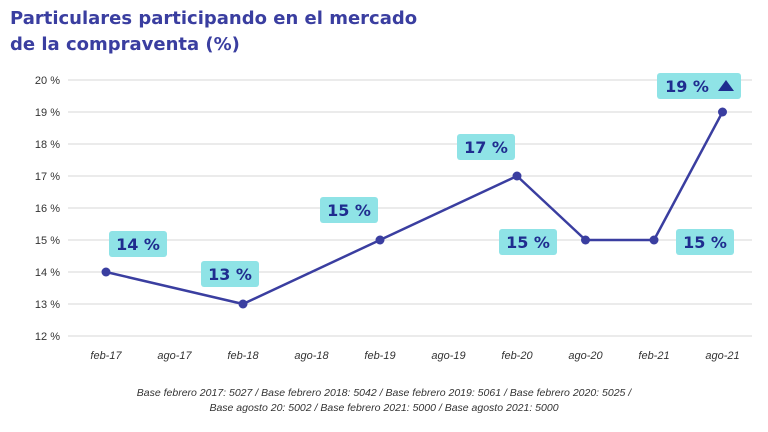 The height and width of the screenshot is (432, 768). Describe the element at coordinates (722, 356) in the screenshot. I see `x-tick-label: ago-21` at that location.